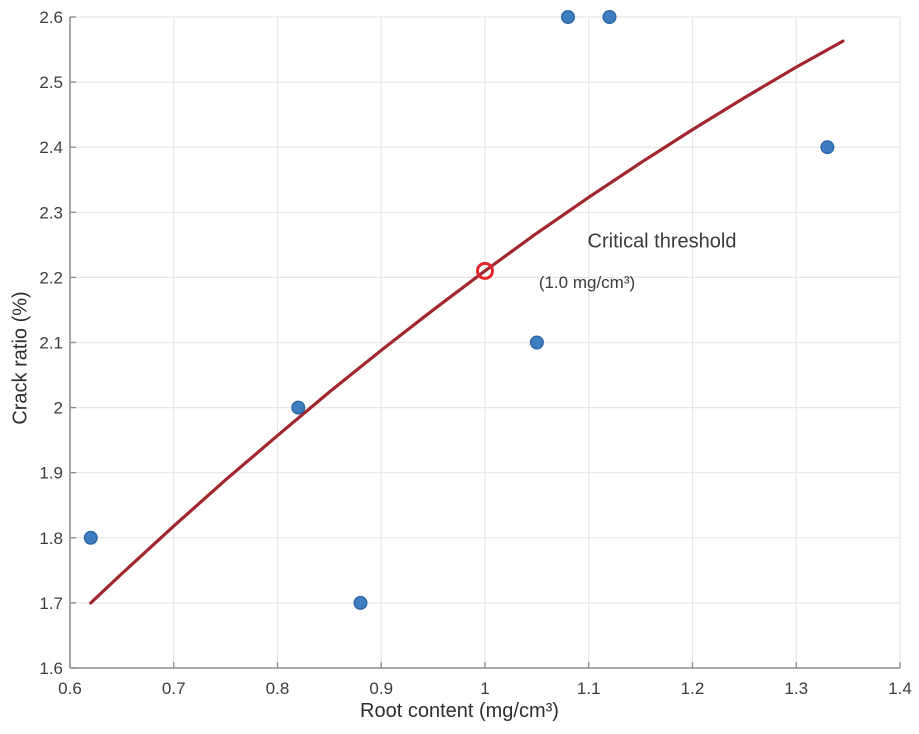 The image size is (919, 734). Describe the element at coordinates (51, 668) in the screenshot. I see `y-tick-label: 1.6` at that location.